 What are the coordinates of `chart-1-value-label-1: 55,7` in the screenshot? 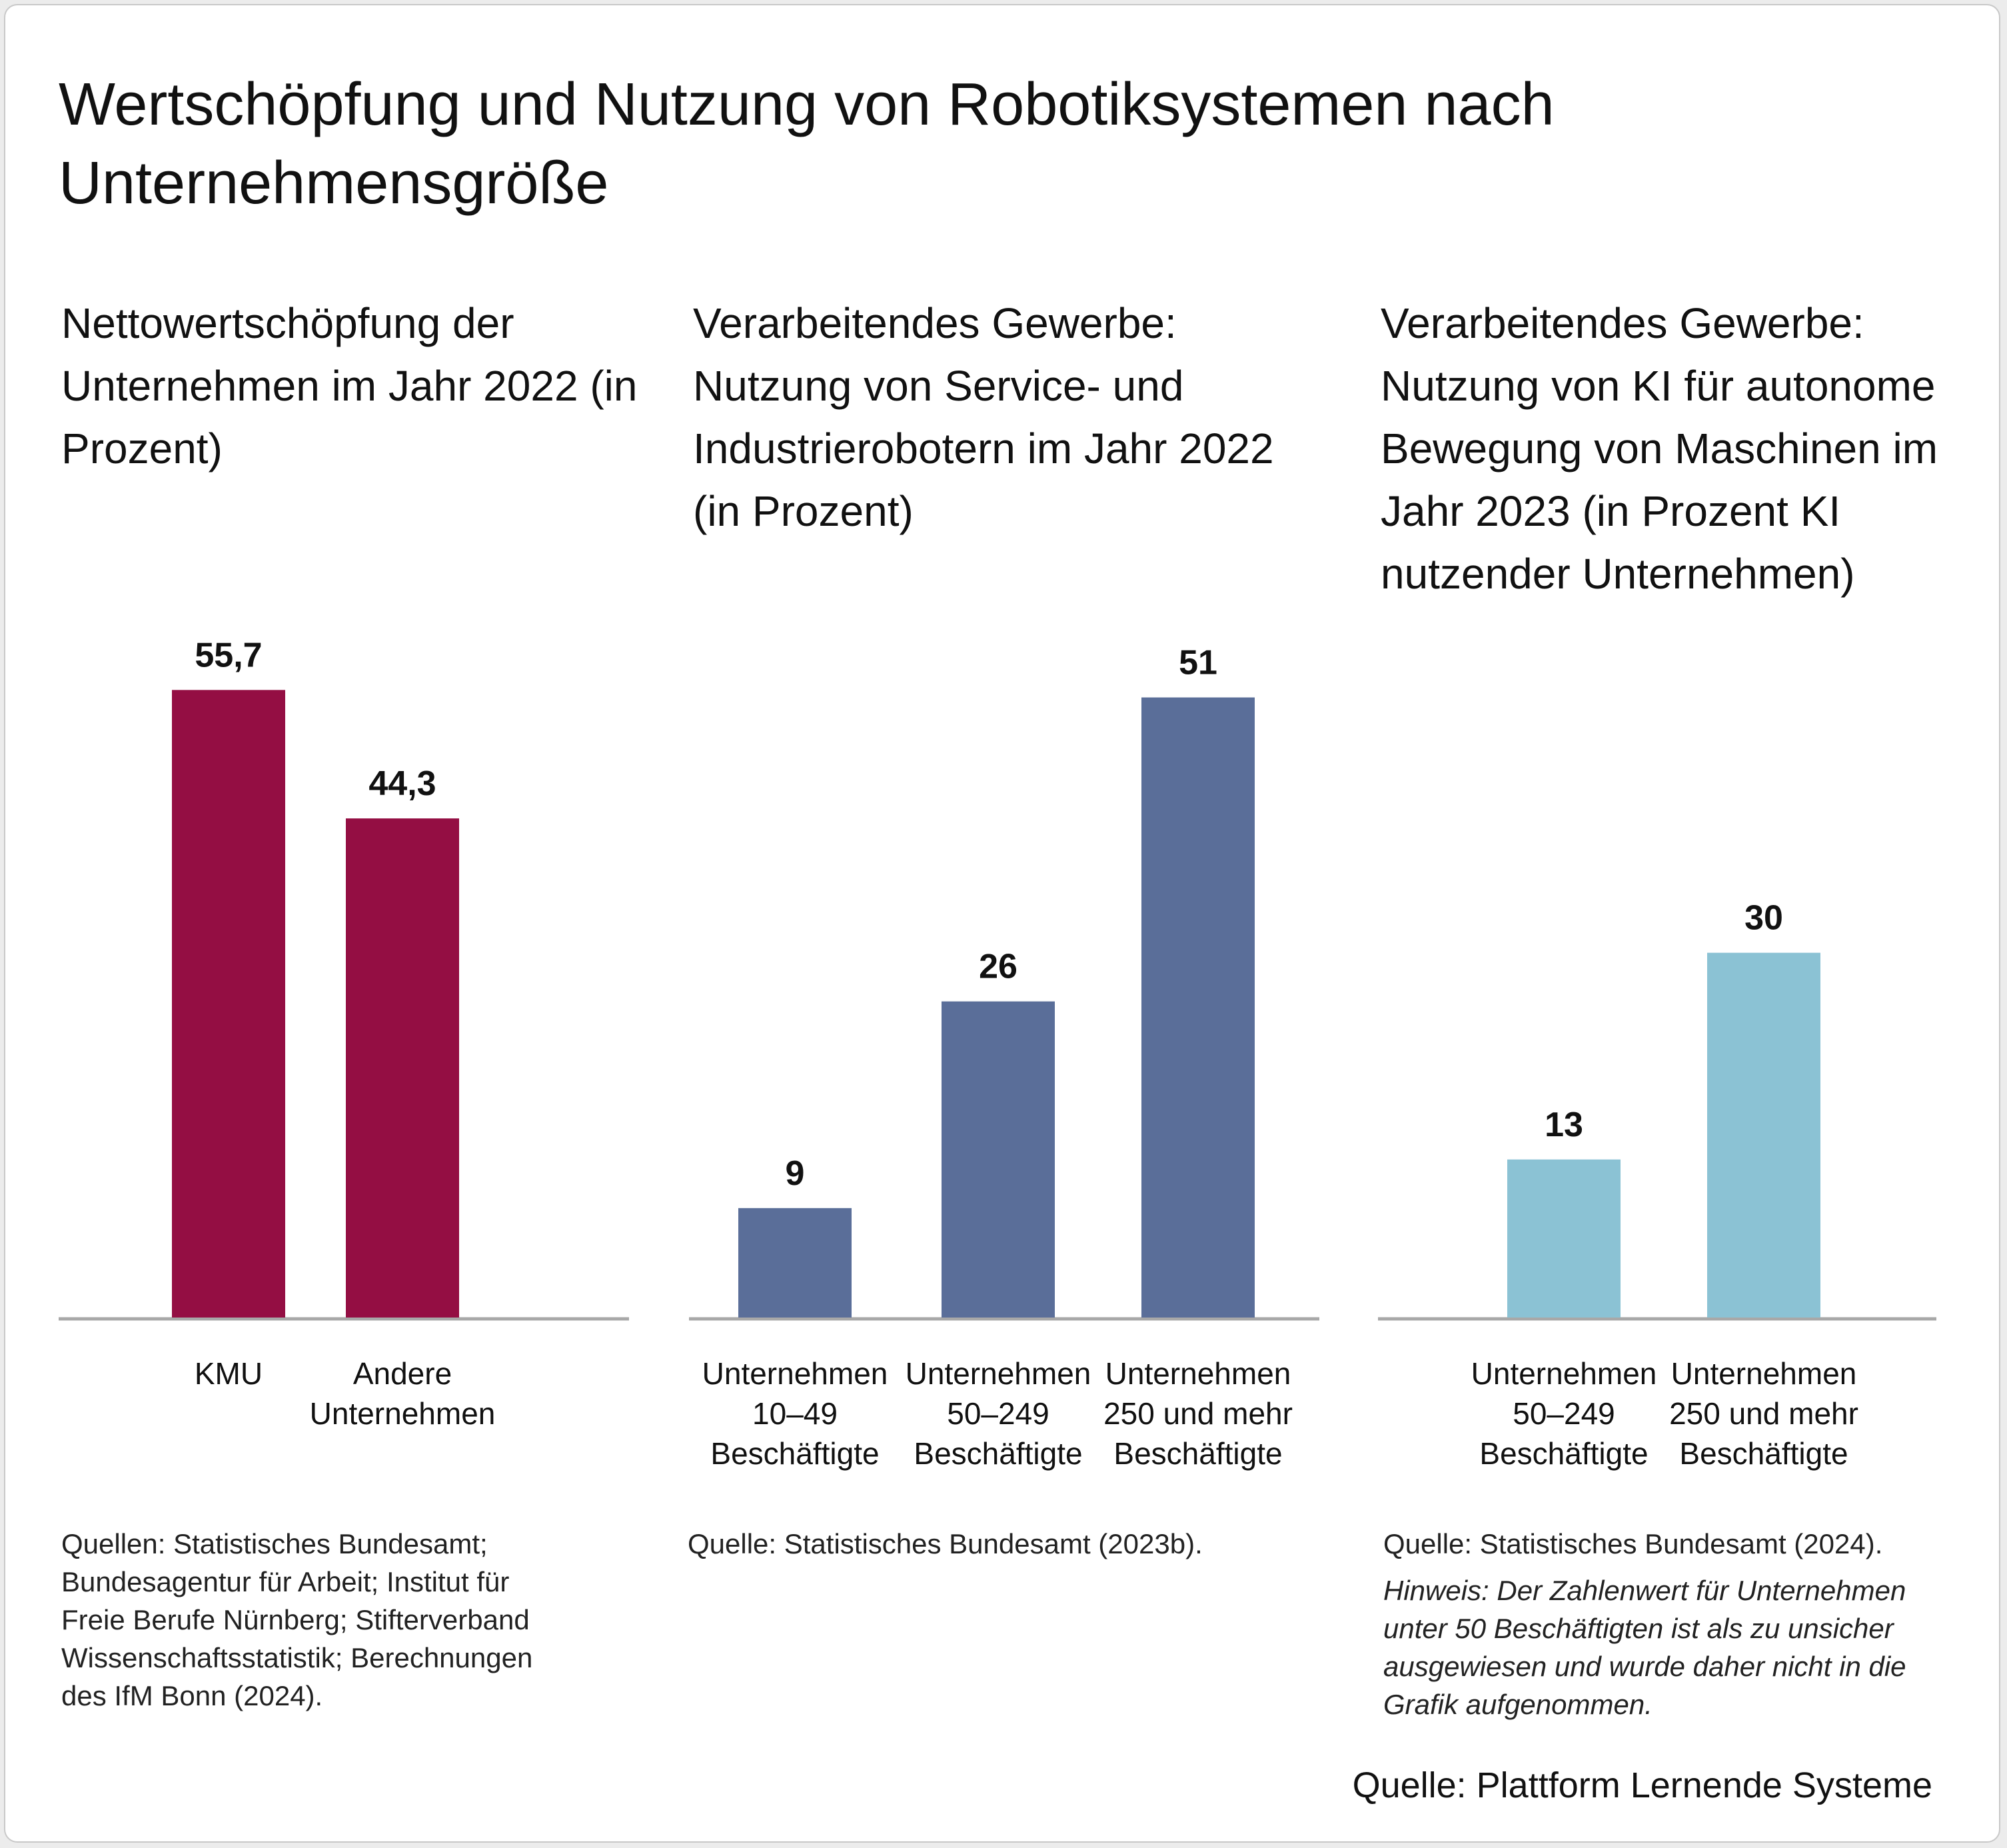 It's located at (228, 655).